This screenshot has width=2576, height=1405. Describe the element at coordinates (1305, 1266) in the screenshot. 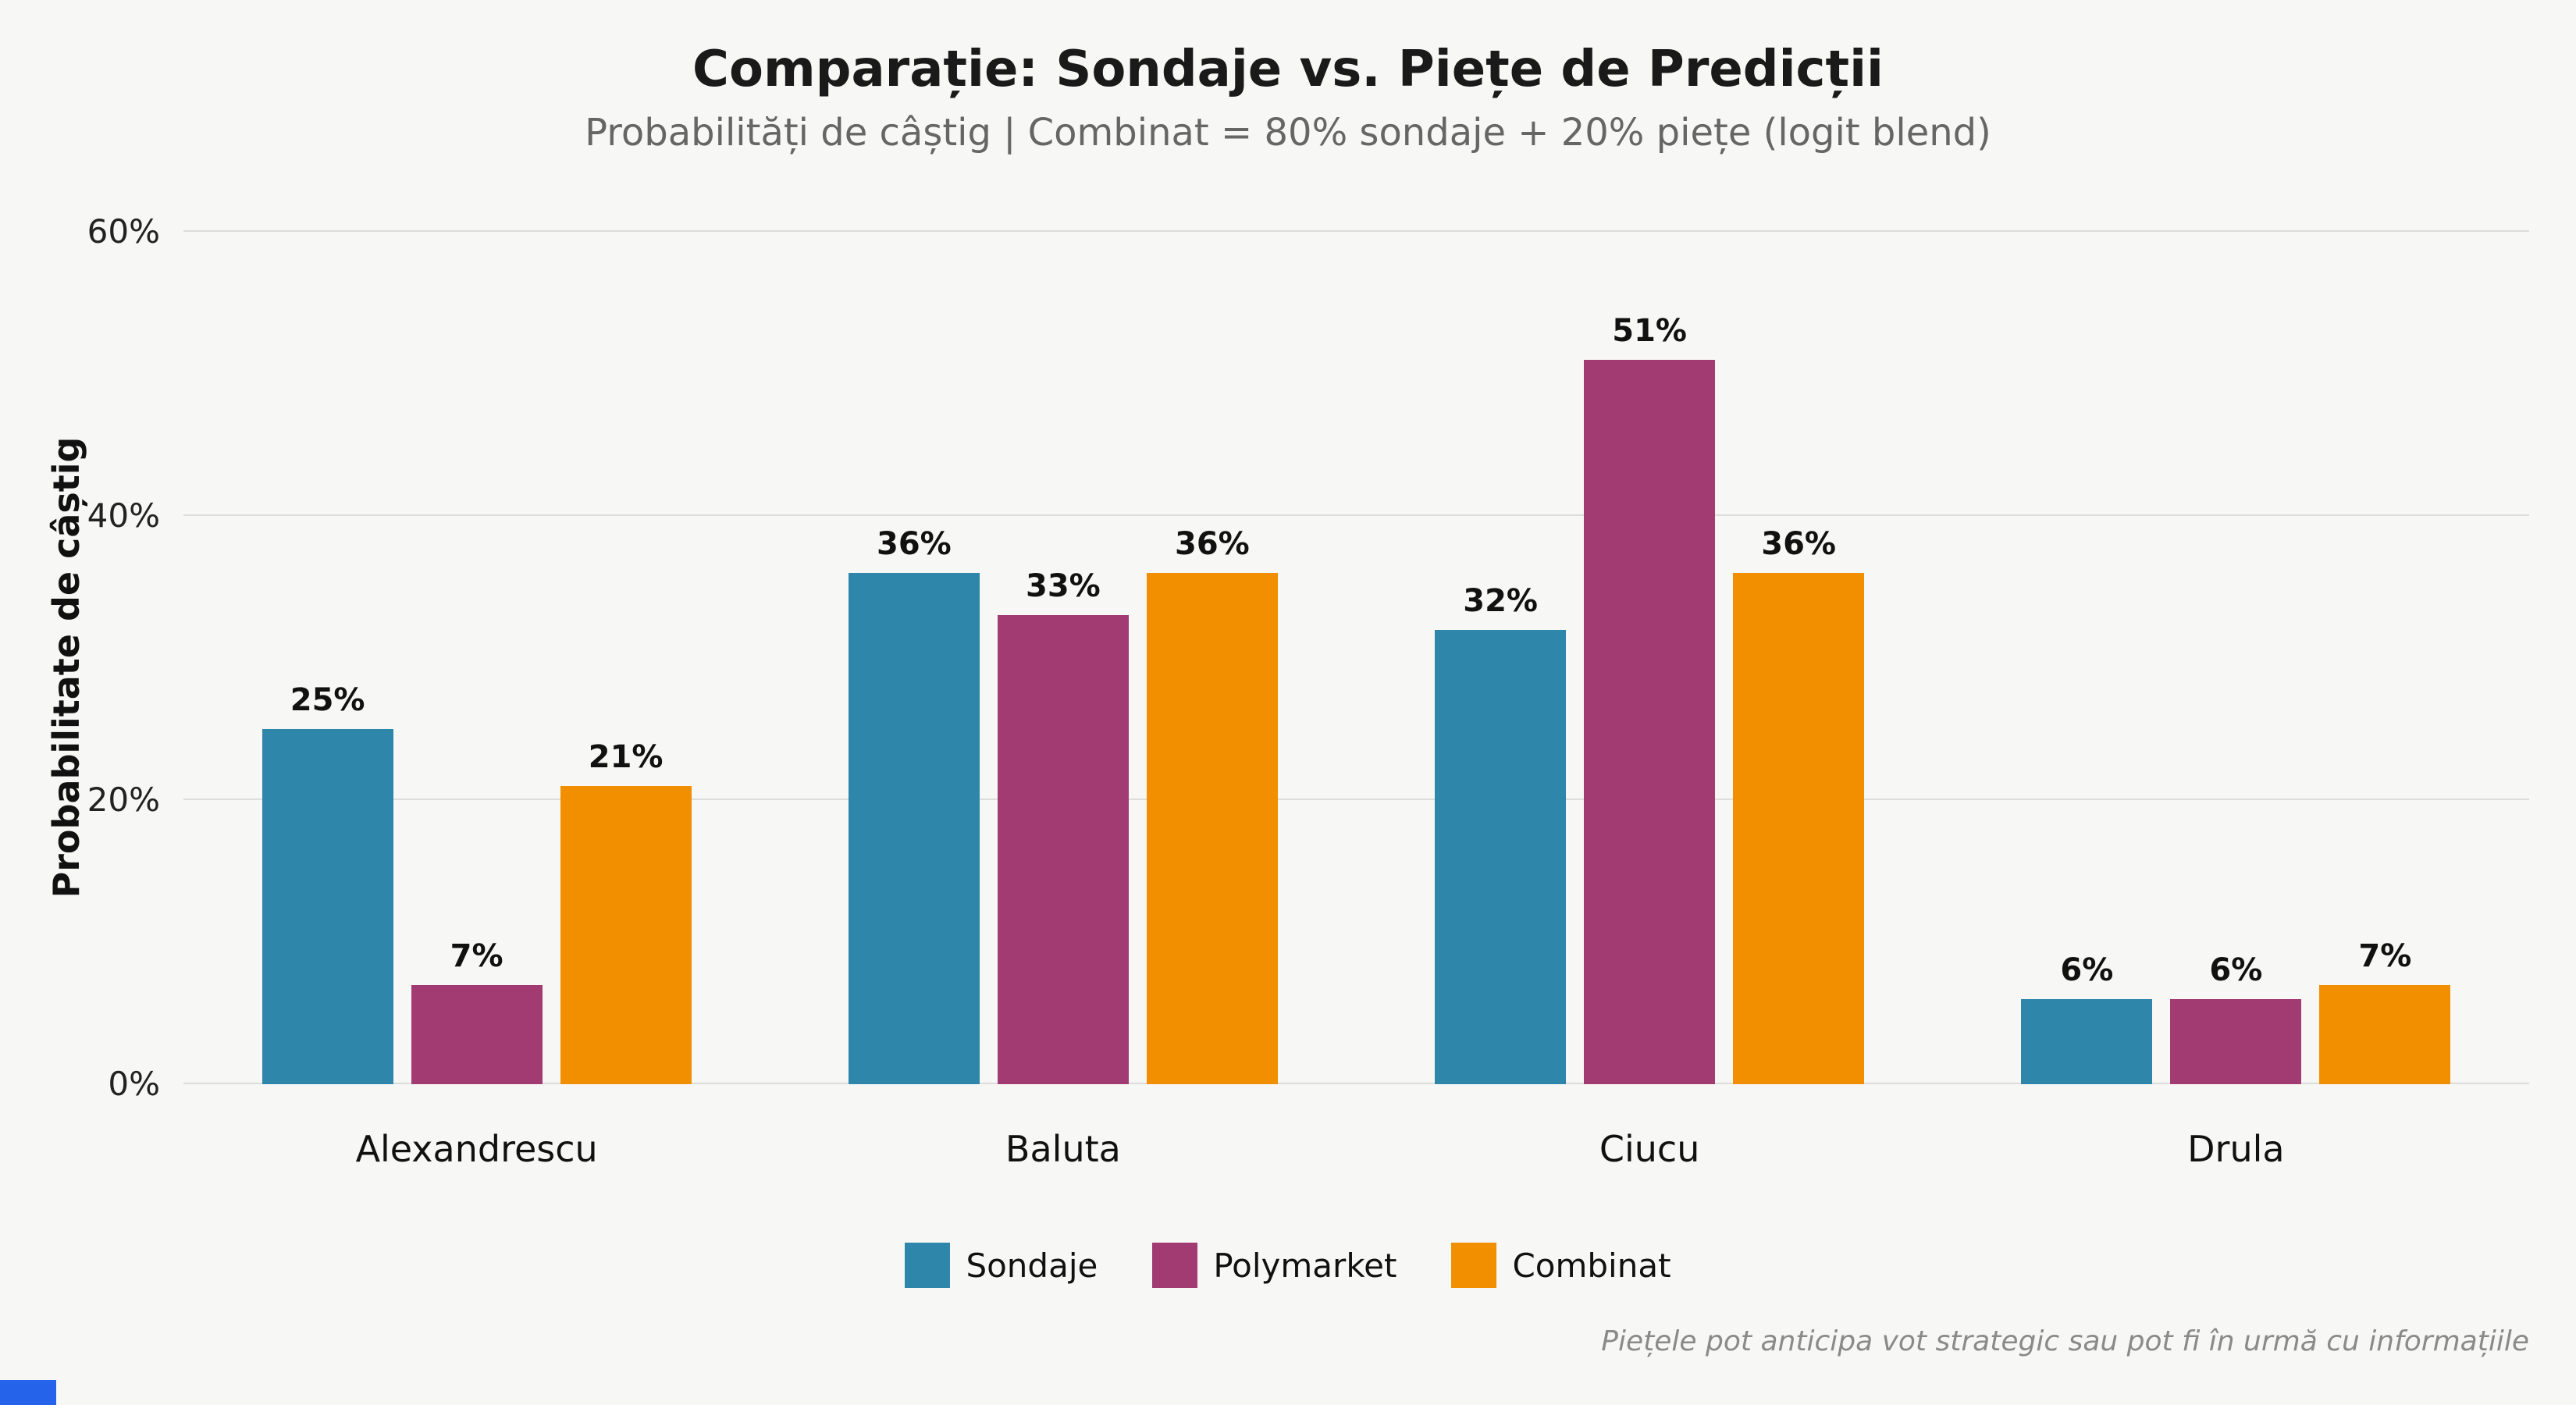

I see `legend-label: Polymarket` at that location.